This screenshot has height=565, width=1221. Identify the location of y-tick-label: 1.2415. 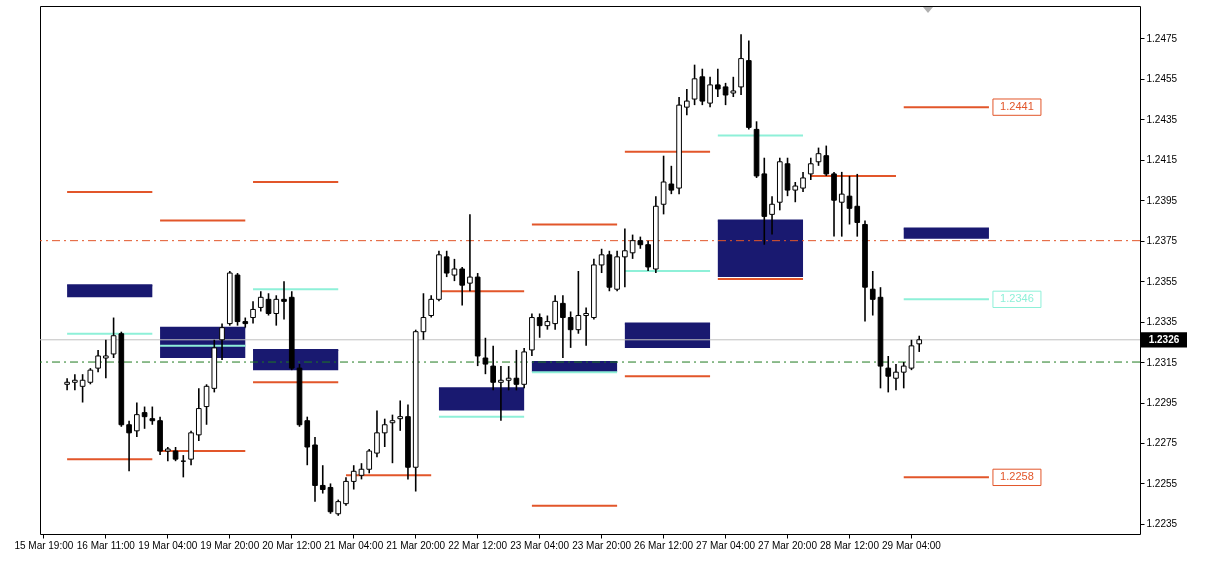
(1162, 160).